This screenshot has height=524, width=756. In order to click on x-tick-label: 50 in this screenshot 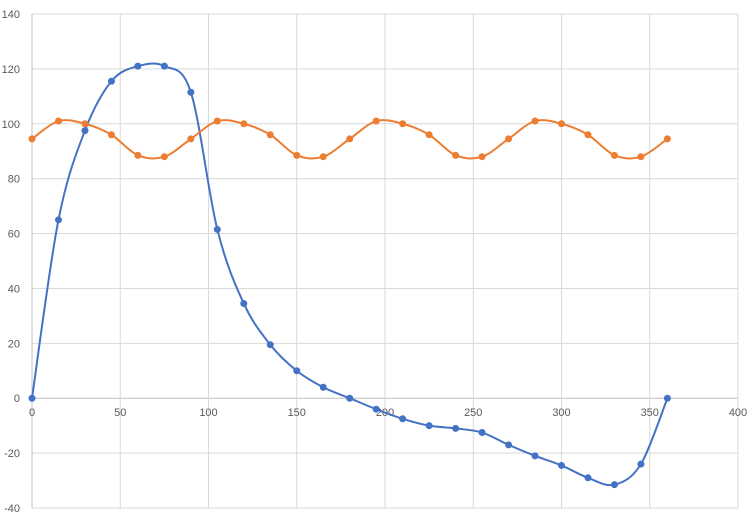, I will do `click(120, 413)`.